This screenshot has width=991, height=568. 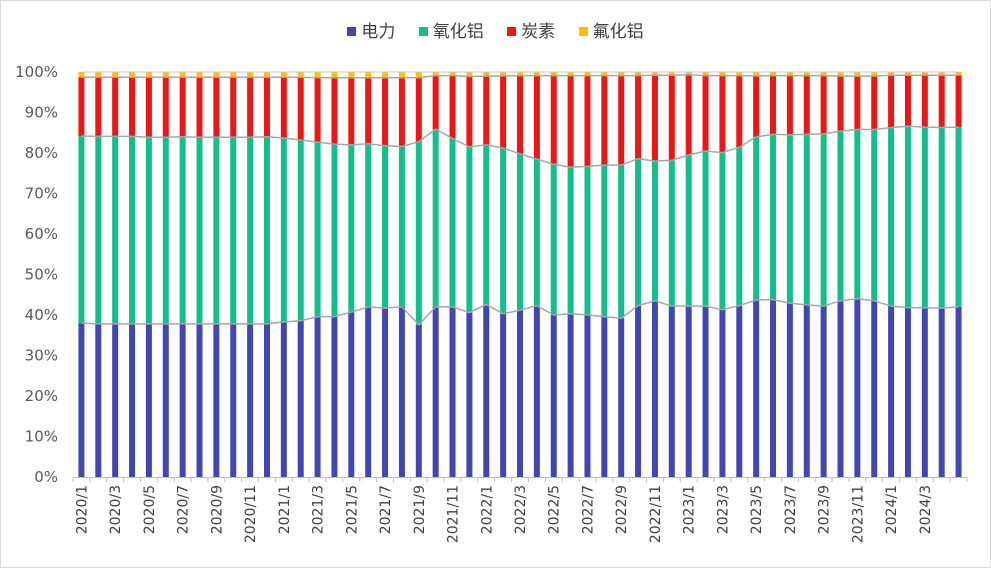 What do you see at coordinates (41, 396) in the screenshot?
I see `y-tick-label: 20%` at bounding box center [41, 396].